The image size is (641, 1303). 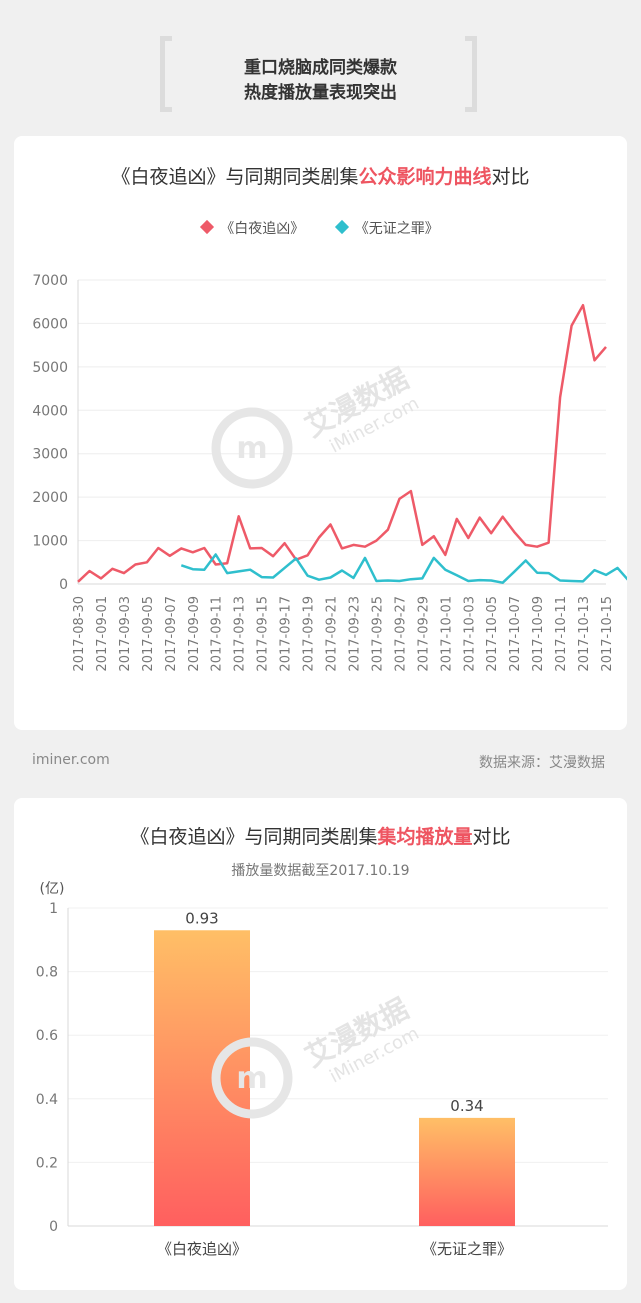 What do you see at coordinates (171, 634) in the screenshot?
I see `x-tick-label: 2017-09-07` at bounding box center [171, 634].